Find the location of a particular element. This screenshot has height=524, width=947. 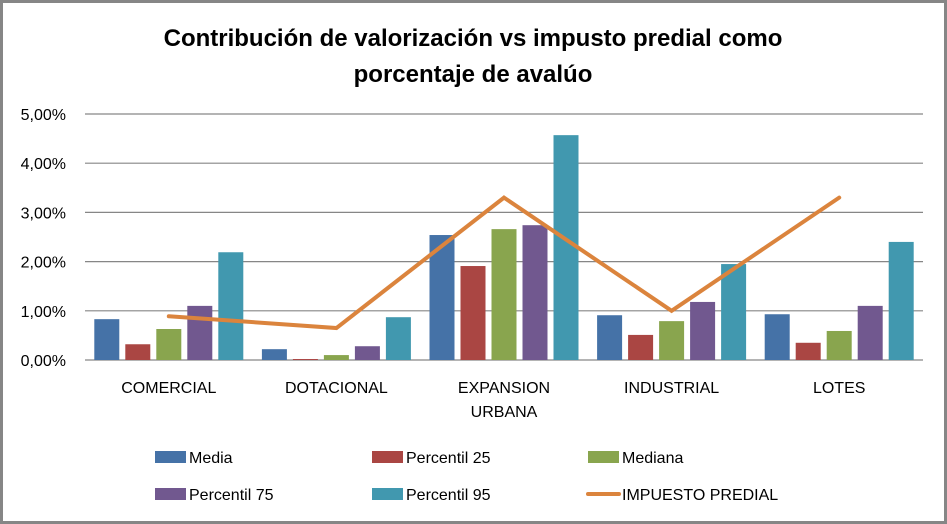

legend-label: Mediana is located at coordinates (652, 458).